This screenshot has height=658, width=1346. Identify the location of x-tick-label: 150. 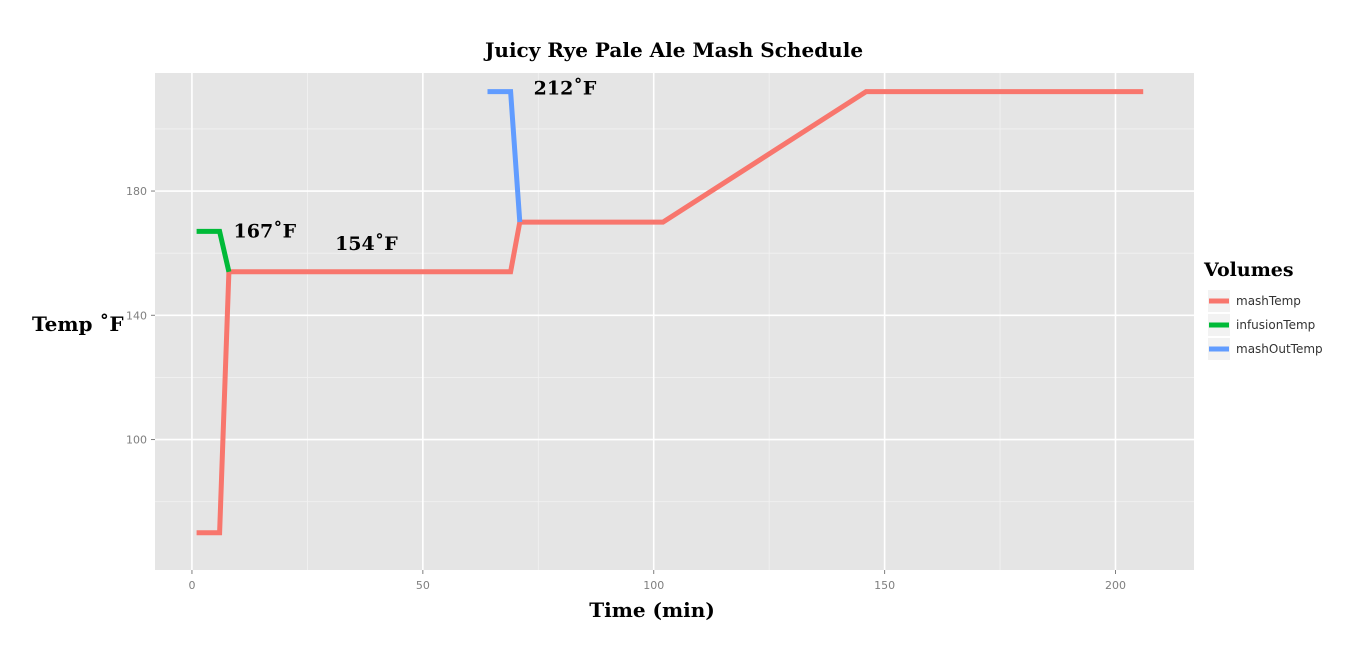
(884, 585).